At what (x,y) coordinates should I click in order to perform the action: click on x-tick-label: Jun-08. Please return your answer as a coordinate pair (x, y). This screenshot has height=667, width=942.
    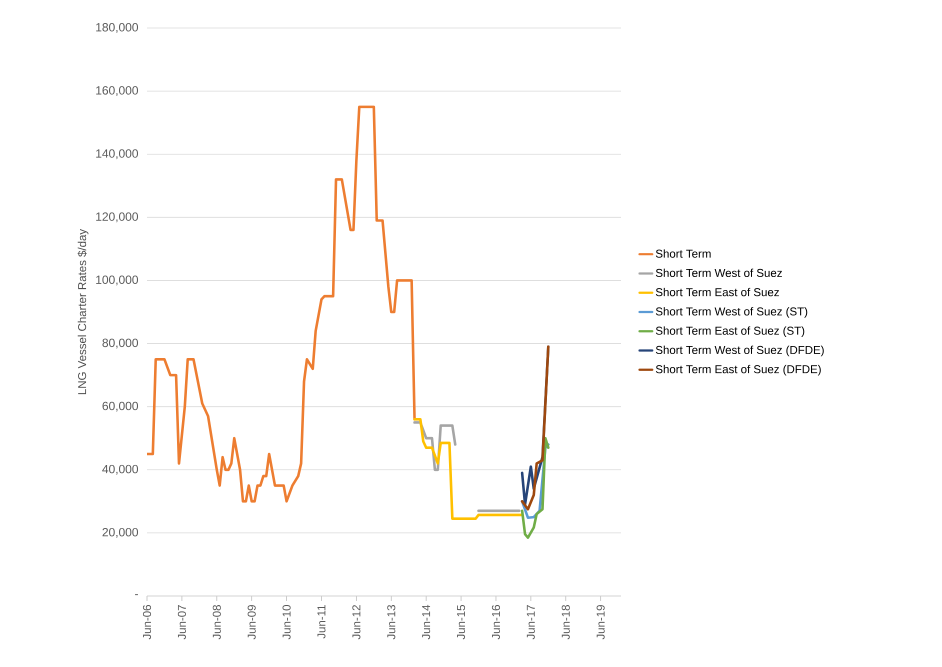
    Looking at the image, I should click on (216, 622).